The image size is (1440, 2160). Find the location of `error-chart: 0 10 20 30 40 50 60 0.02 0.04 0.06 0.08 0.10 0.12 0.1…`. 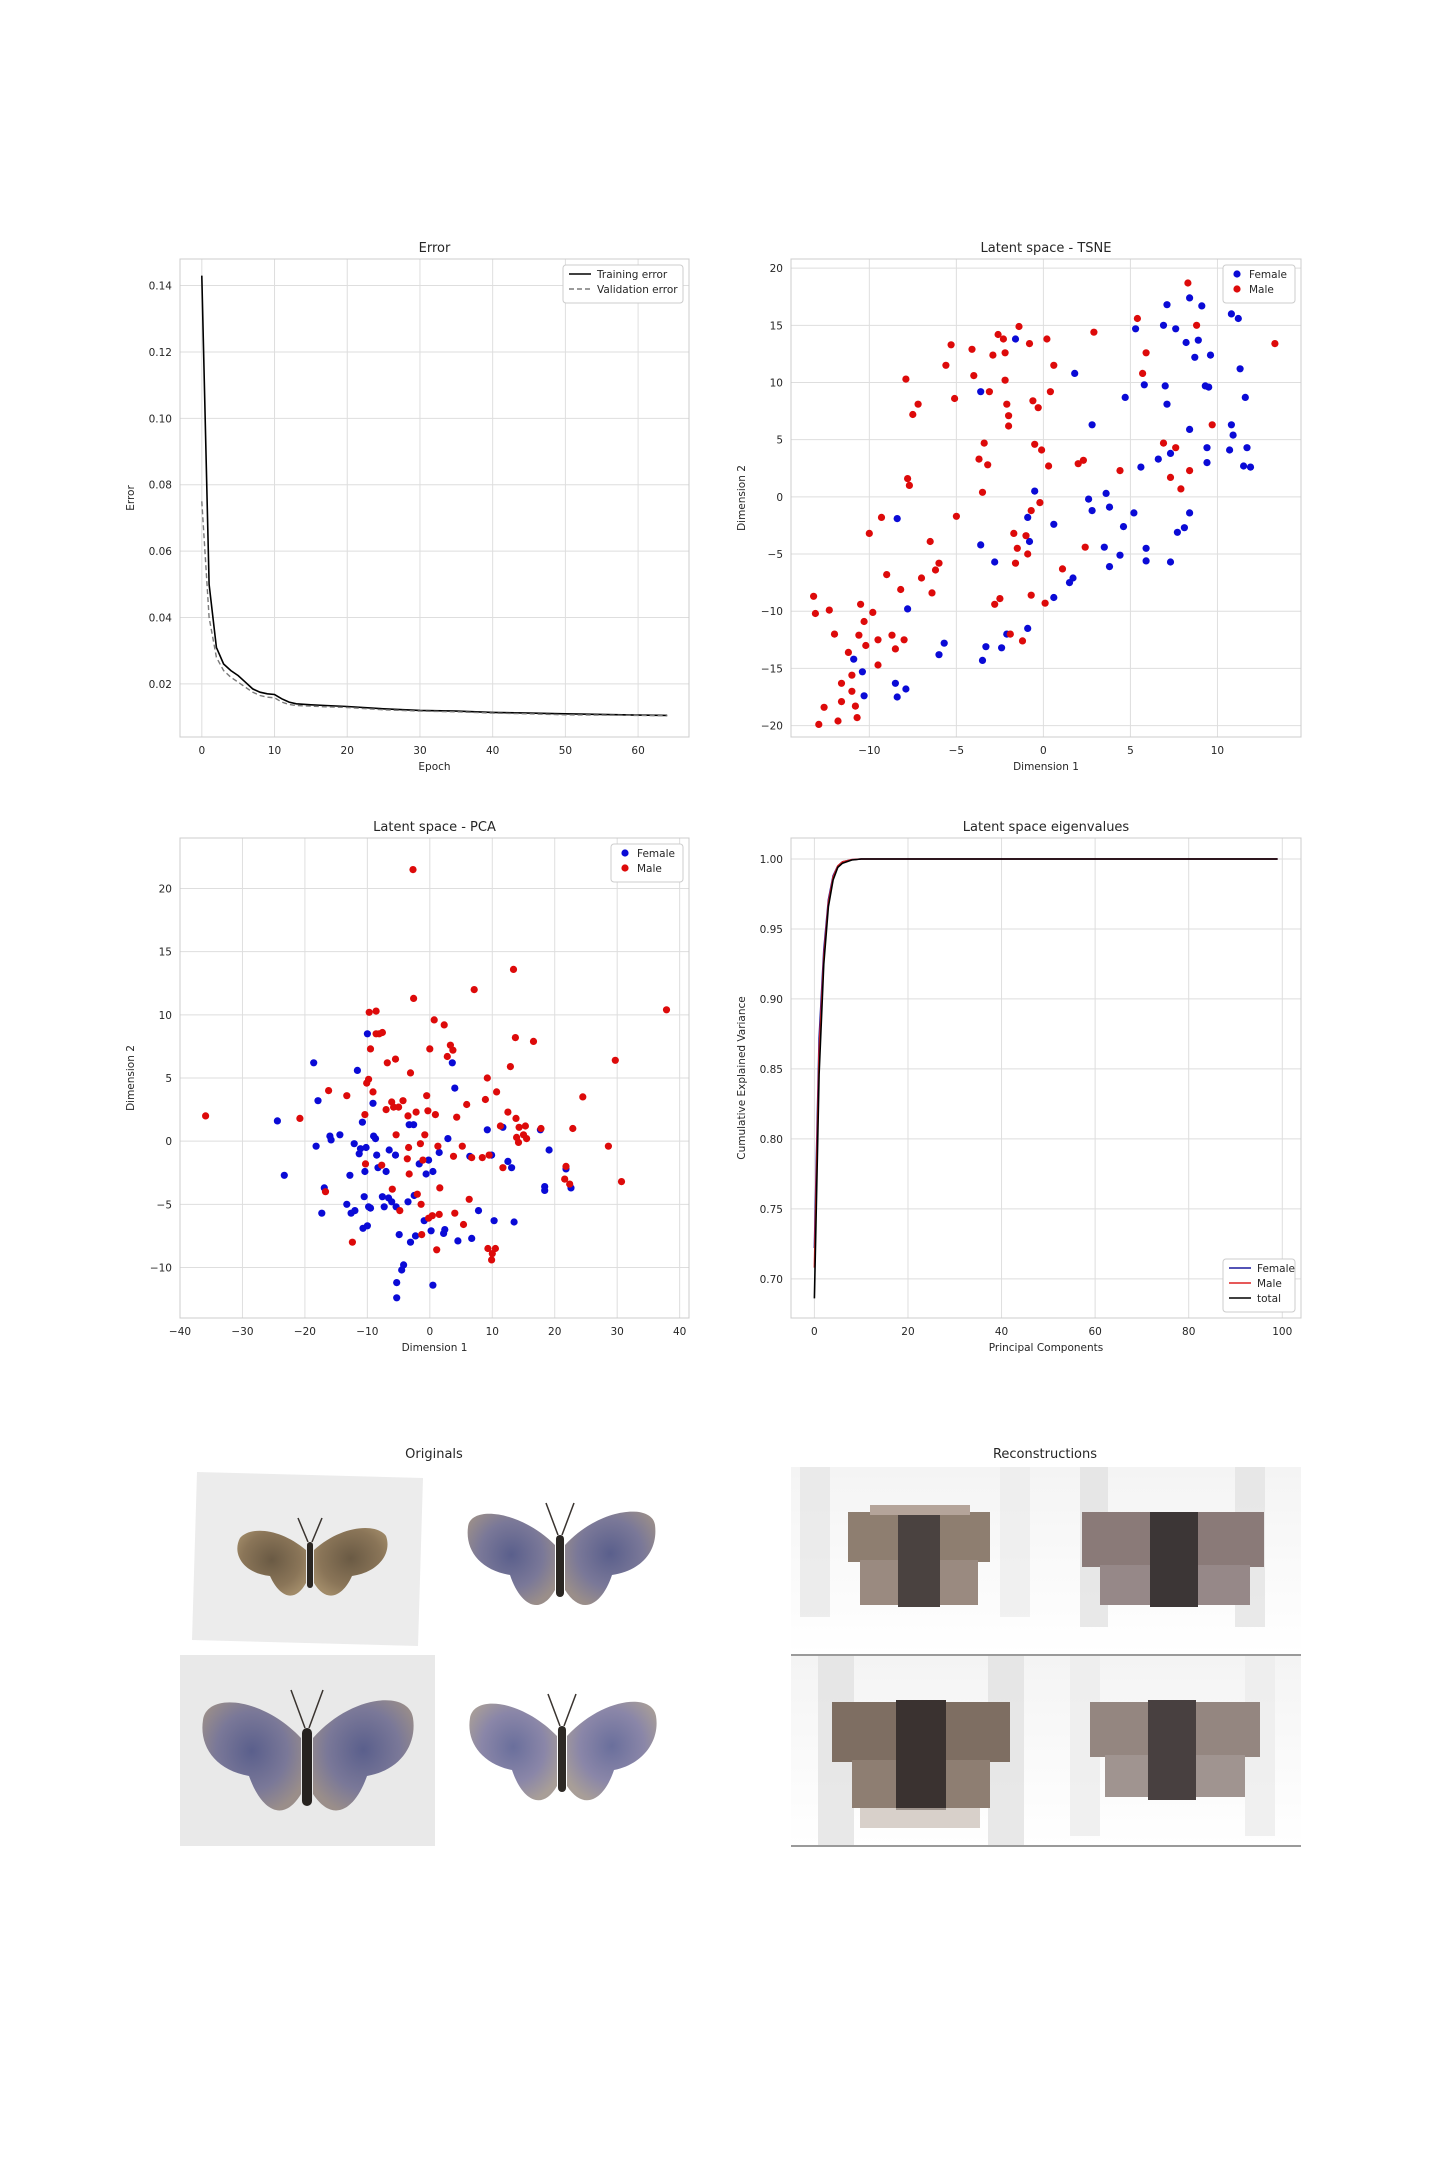

error-chart: 0 10 20 30 40 50 60 0.02 0.04 0.06 0.08 0.10 0.12 0.1… is located at coordinates (407, 507).